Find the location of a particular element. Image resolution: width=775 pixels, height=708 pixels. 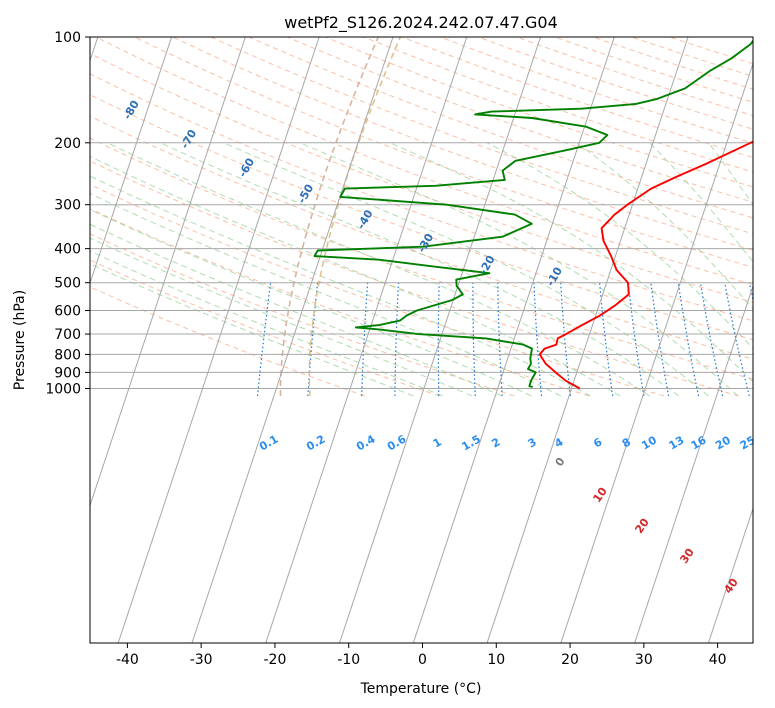

y-tick-label: 200 is located at coordinates (67, 144).